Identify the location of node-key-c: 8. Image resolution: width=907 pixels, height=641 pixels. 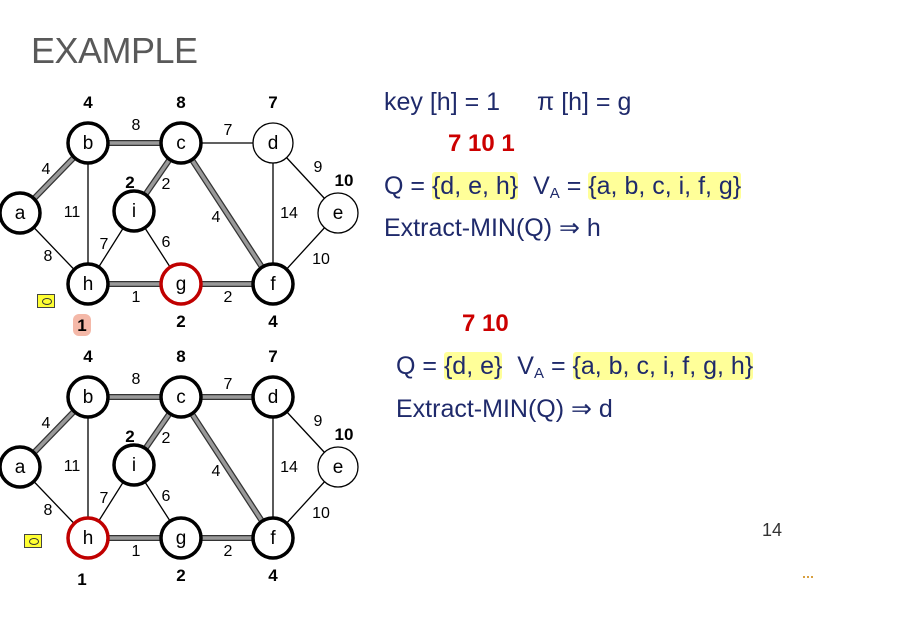
(180, 102).